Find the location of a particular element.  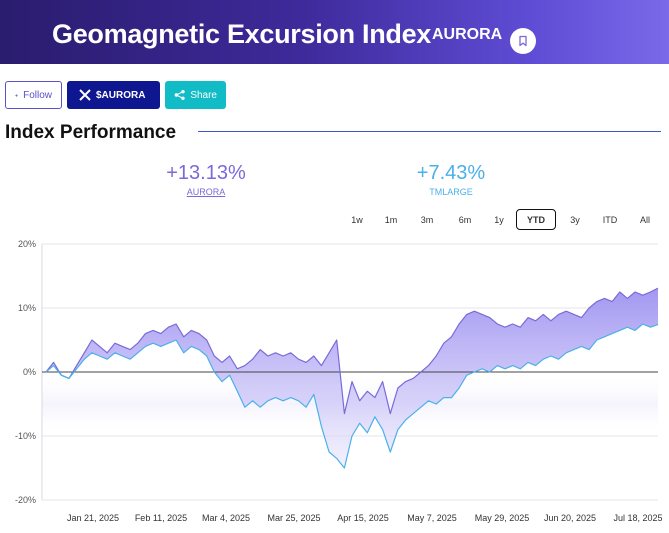

share-icon is located at coordinates (179, 95).